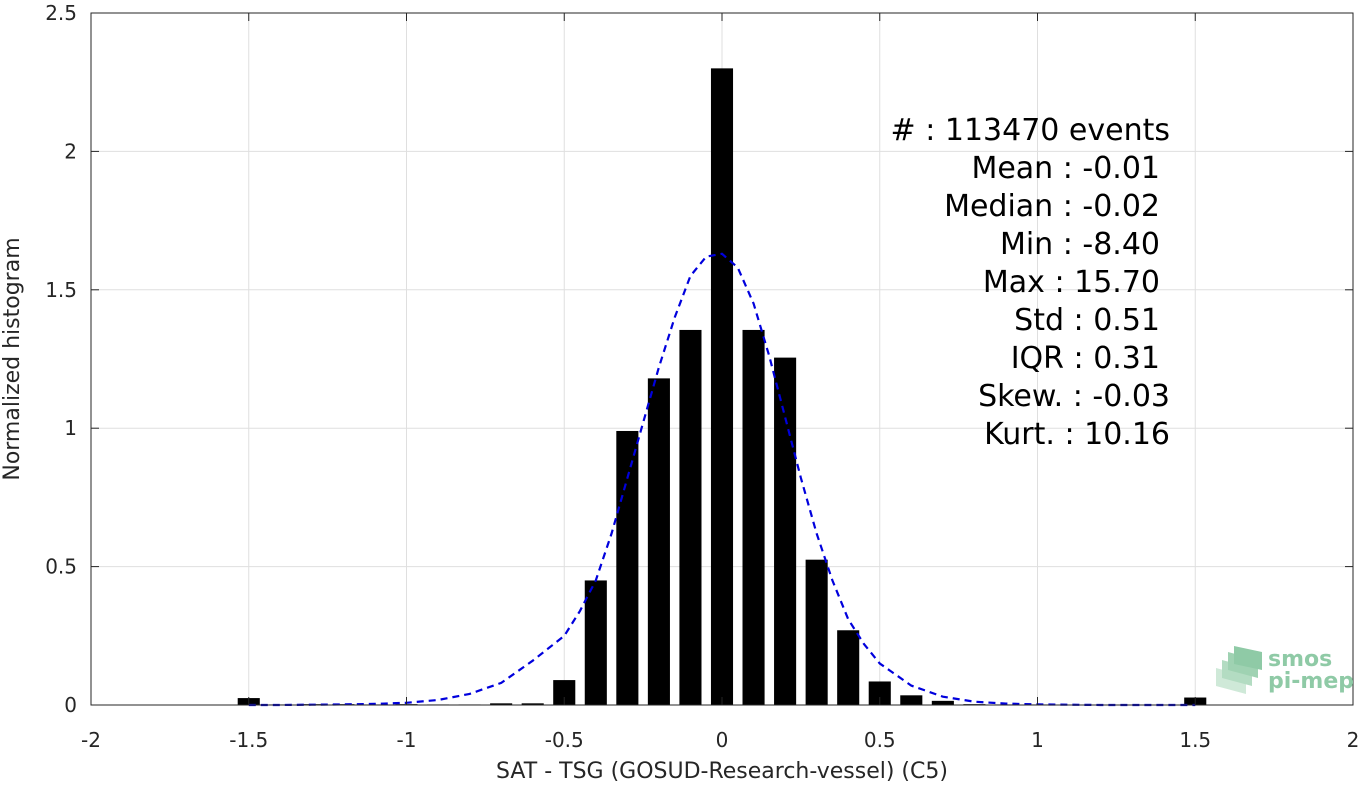 This screenshot has width=1366, height=788. I want to click on y-axis-title: Normalized histogram, so click(12, 358).